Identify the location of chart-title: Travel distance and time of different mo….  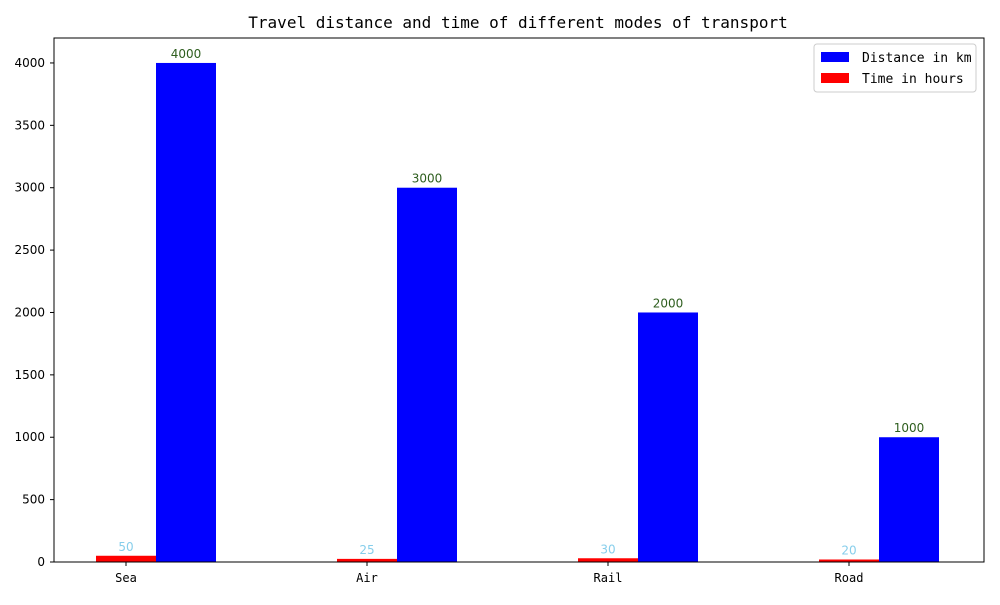
(517, 22).